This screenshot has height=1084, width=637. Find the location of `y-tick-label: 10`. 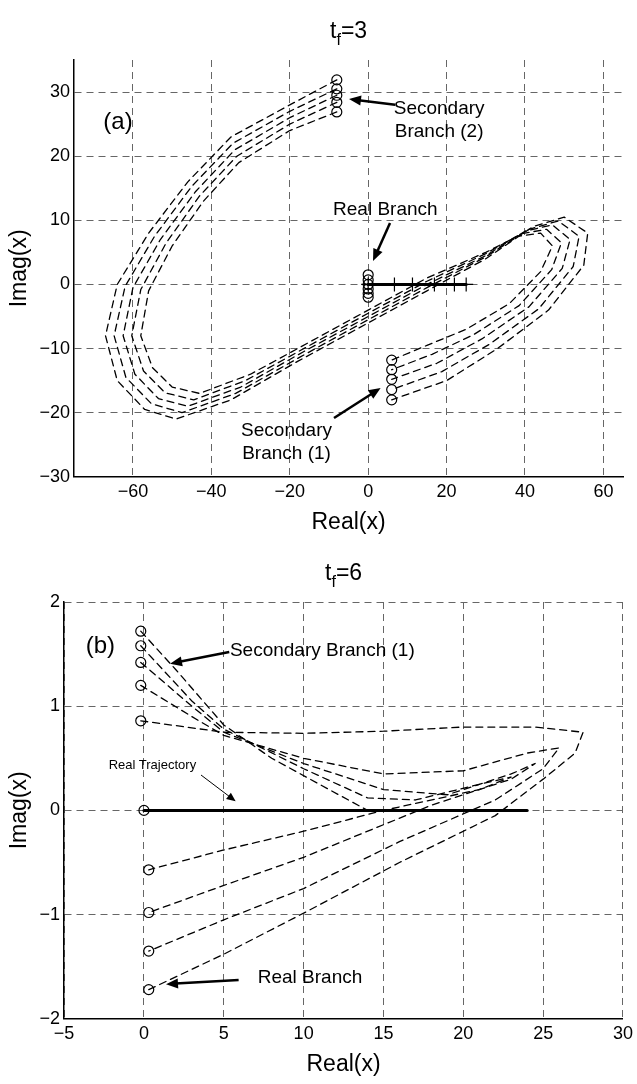

y-tick-label: 10 is located at coordinates (60, 219).